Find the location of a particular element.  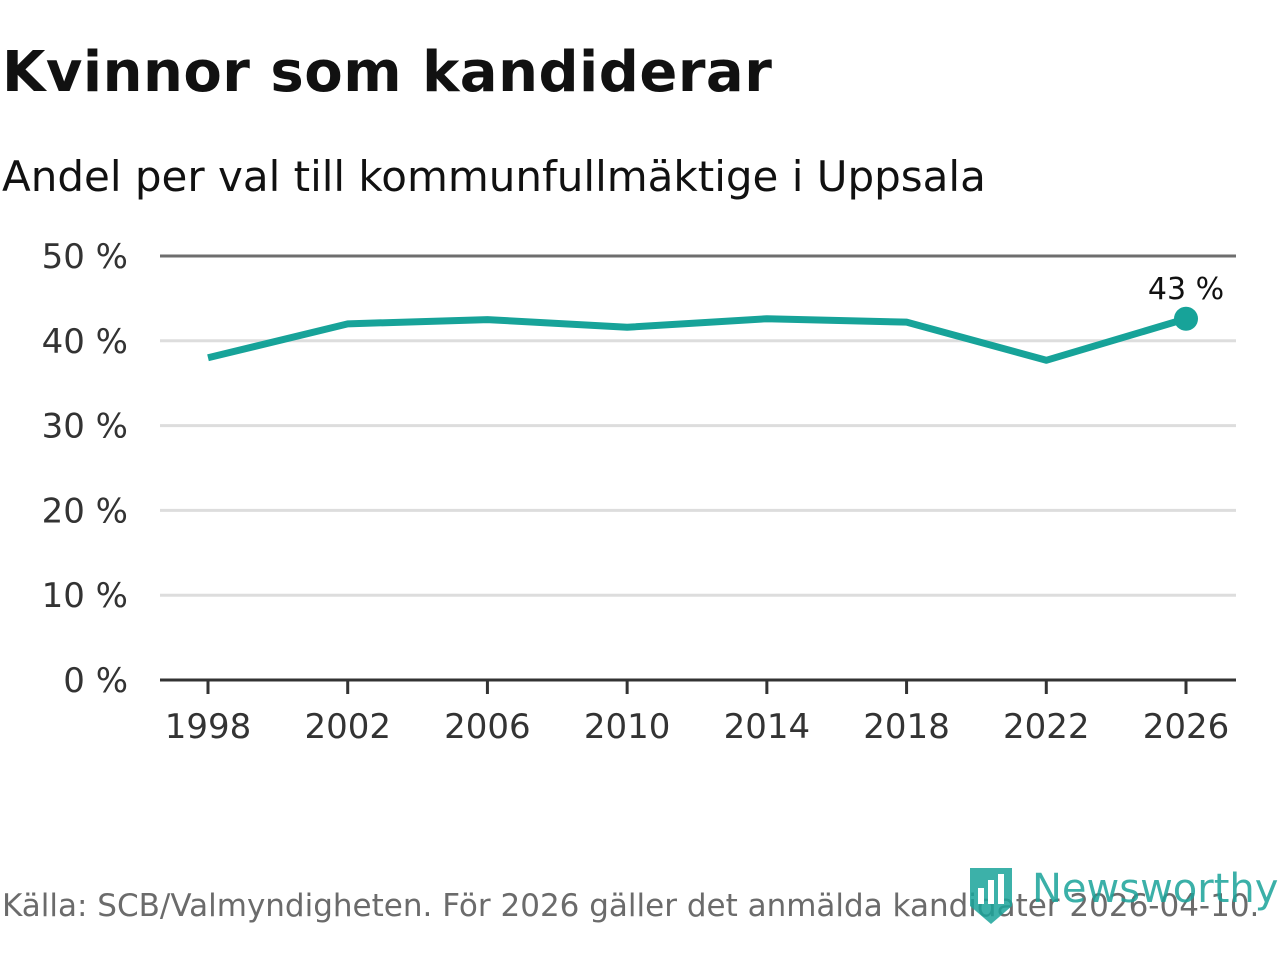

data-point-last is located at coordinates (1186, 318).